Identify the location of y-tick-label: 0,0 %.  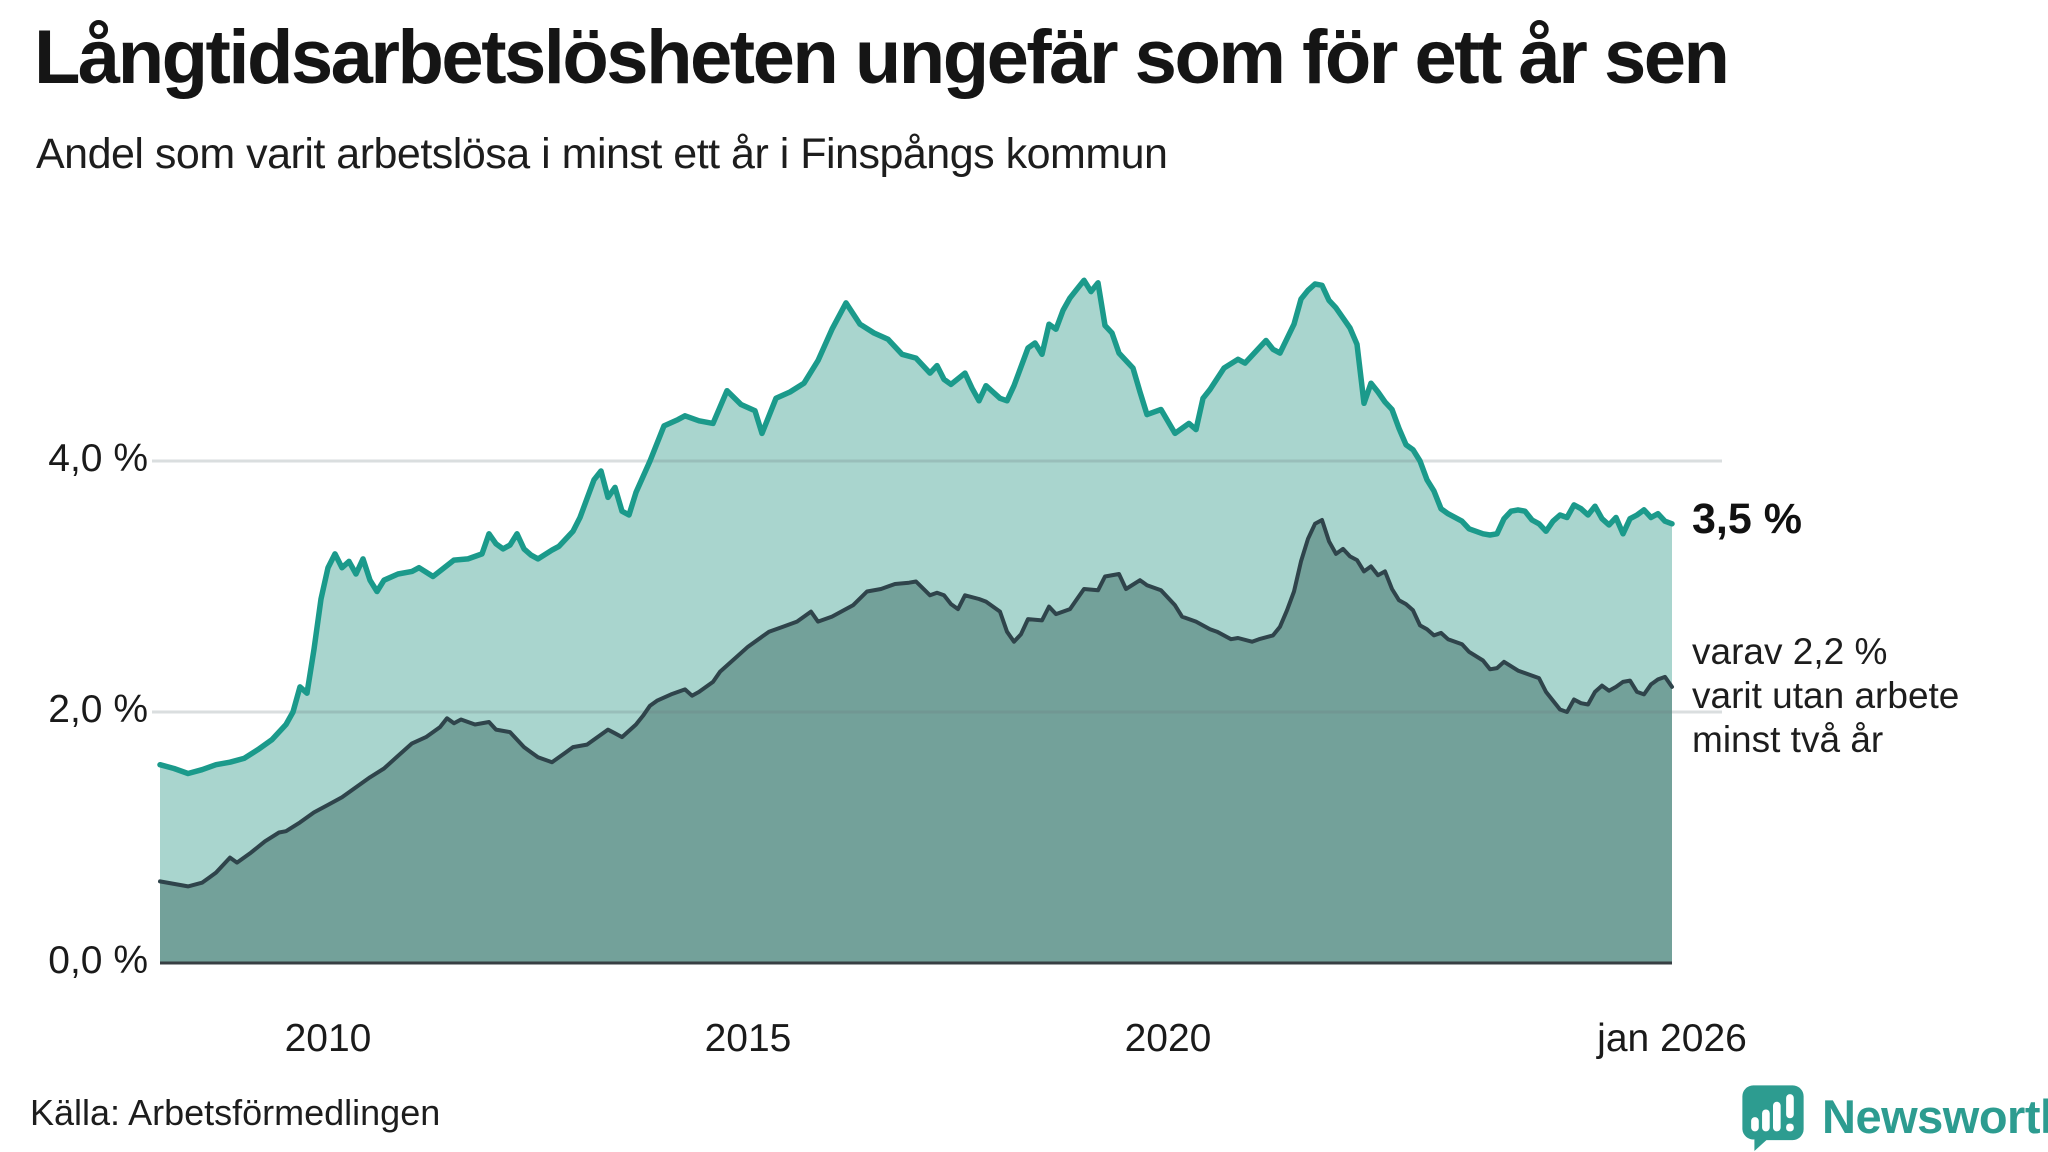
(98, 960).